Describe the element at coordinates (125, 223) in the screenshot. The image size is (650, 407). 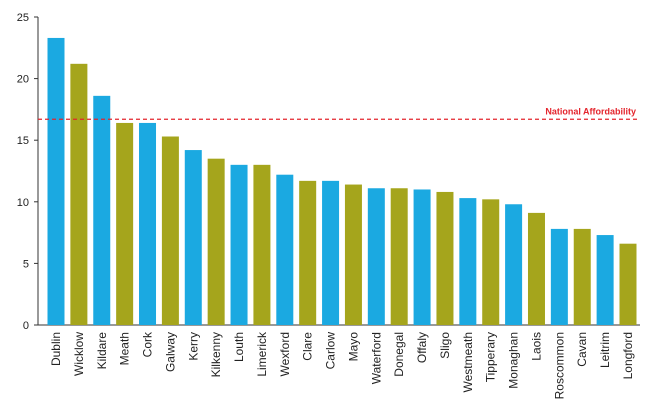
I see `bar-meath` at that location.